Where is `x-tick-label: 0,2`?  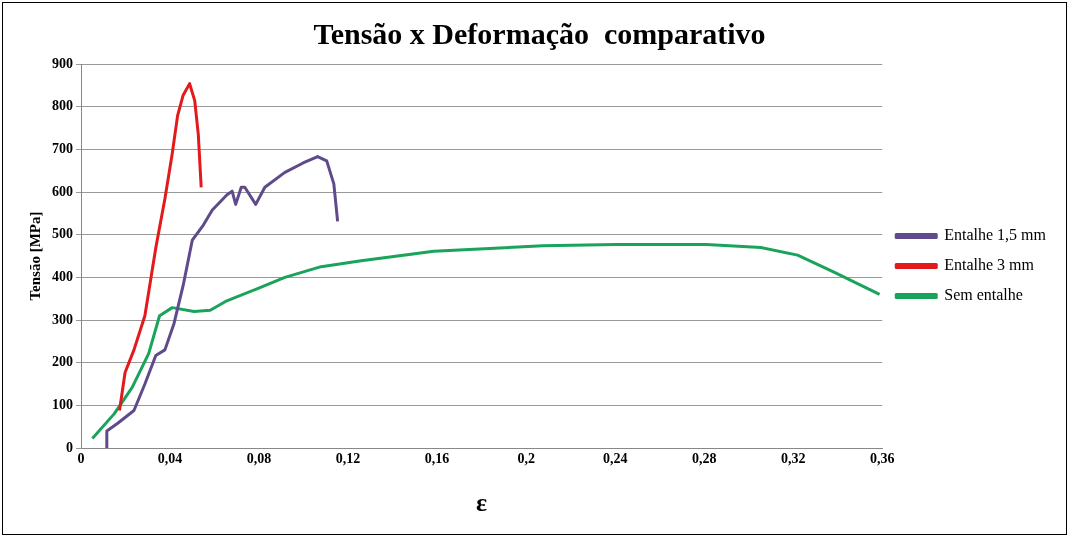
x-tick-label: 0,2 is located at coordinates (526, 459).